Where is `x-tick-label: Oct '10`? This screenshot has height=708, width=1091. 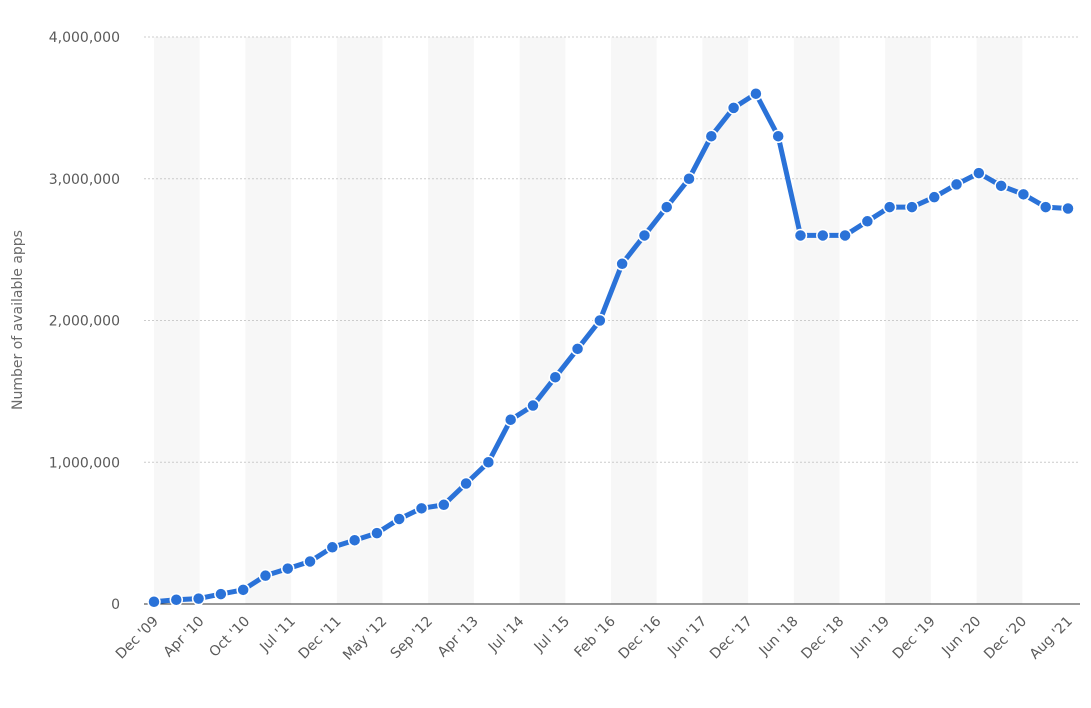 x-tick-label: Oct '10 is located at coordinates (229, 637).